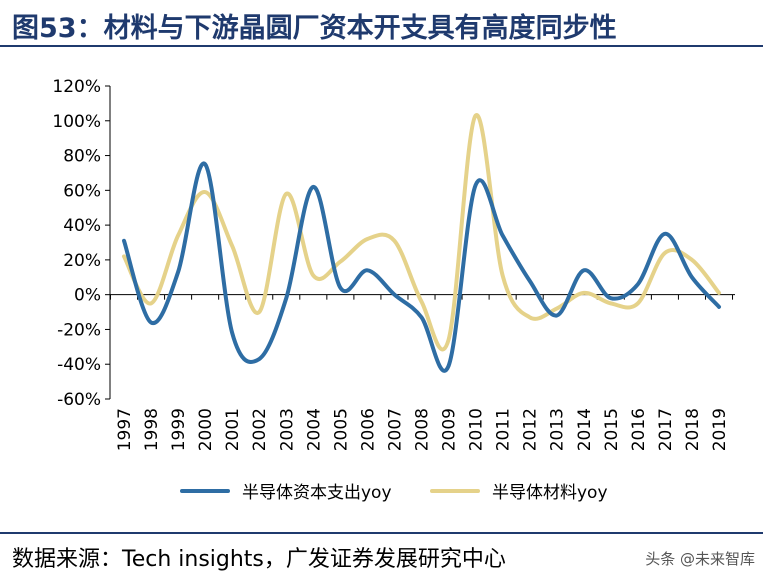  What do you see at coordinates (287, 429) in the screenshot?
I see `x-tick-label: 2003` at bounding box center [287, 429].